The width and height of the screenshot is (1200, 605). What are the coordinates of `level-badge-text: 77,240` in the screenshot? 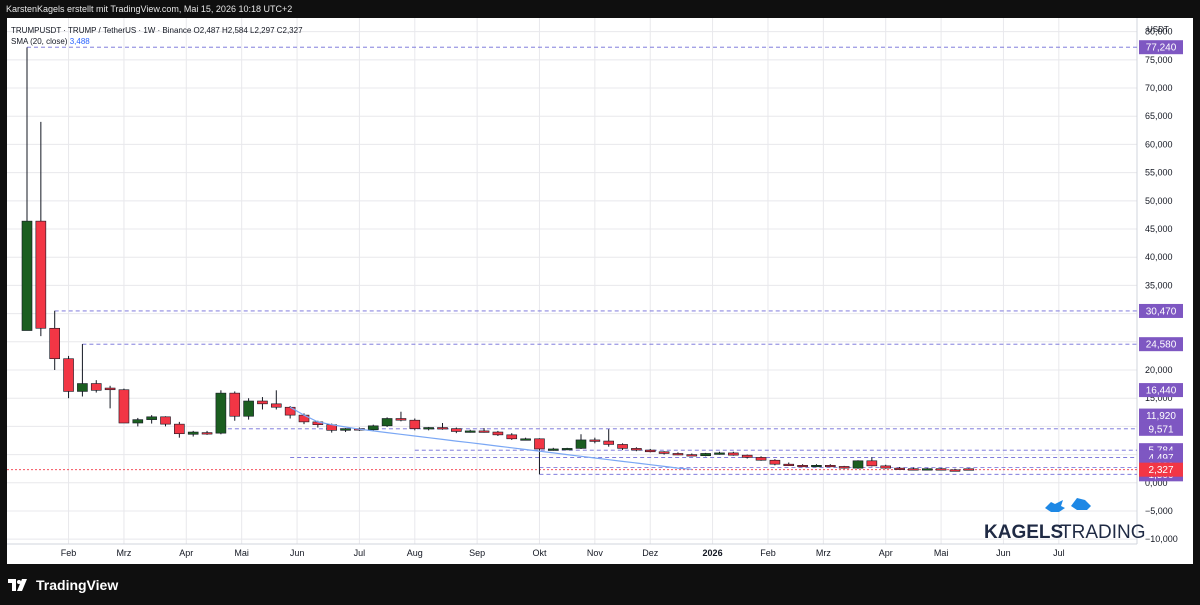 It's located at (1161, 48).